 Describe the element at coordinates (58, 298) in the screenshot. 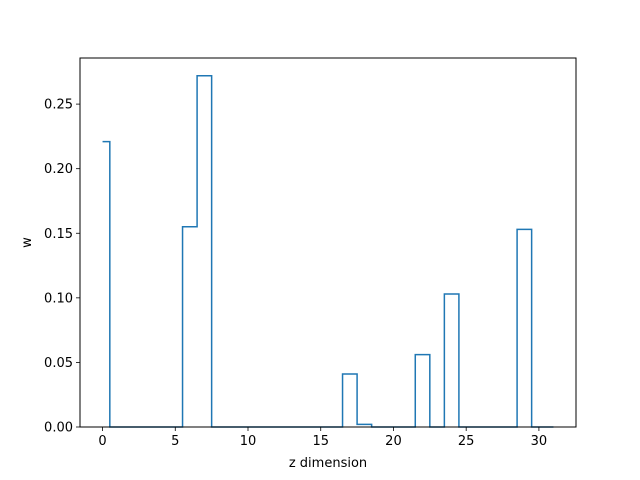

I see `y-tick-label: 0.10` at that location.